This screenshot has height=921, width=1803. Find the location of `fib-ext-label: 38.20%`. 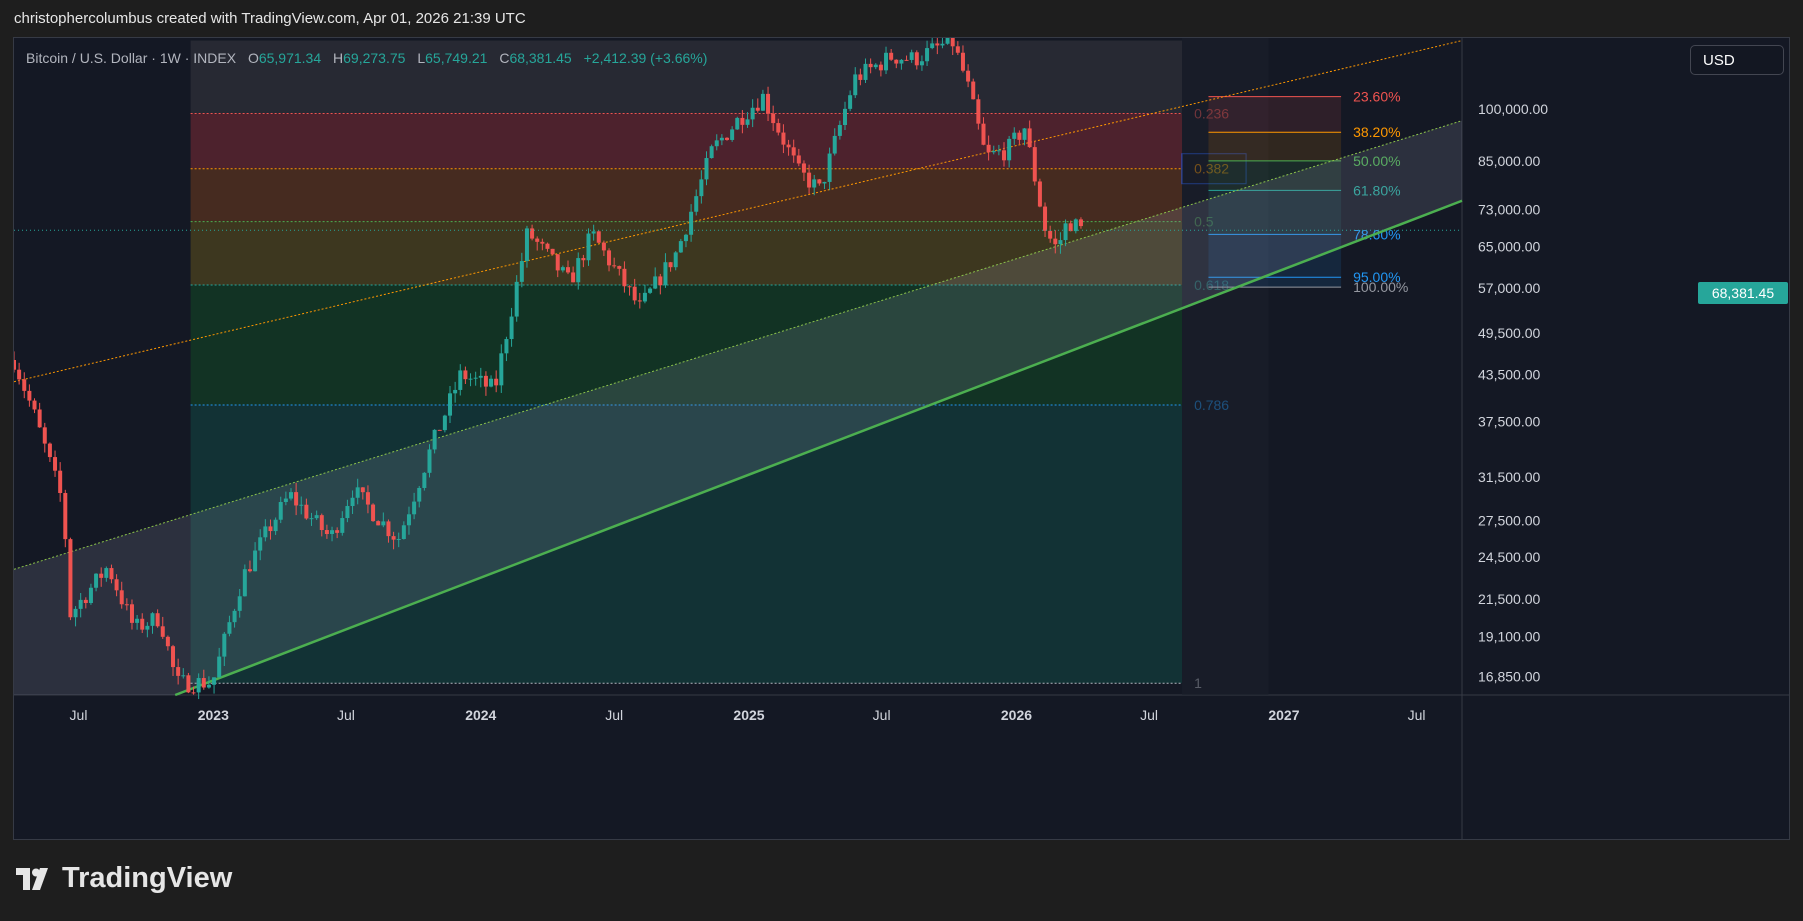

fib-ext-label: 38.20% is located at coordinates (1376, 132).